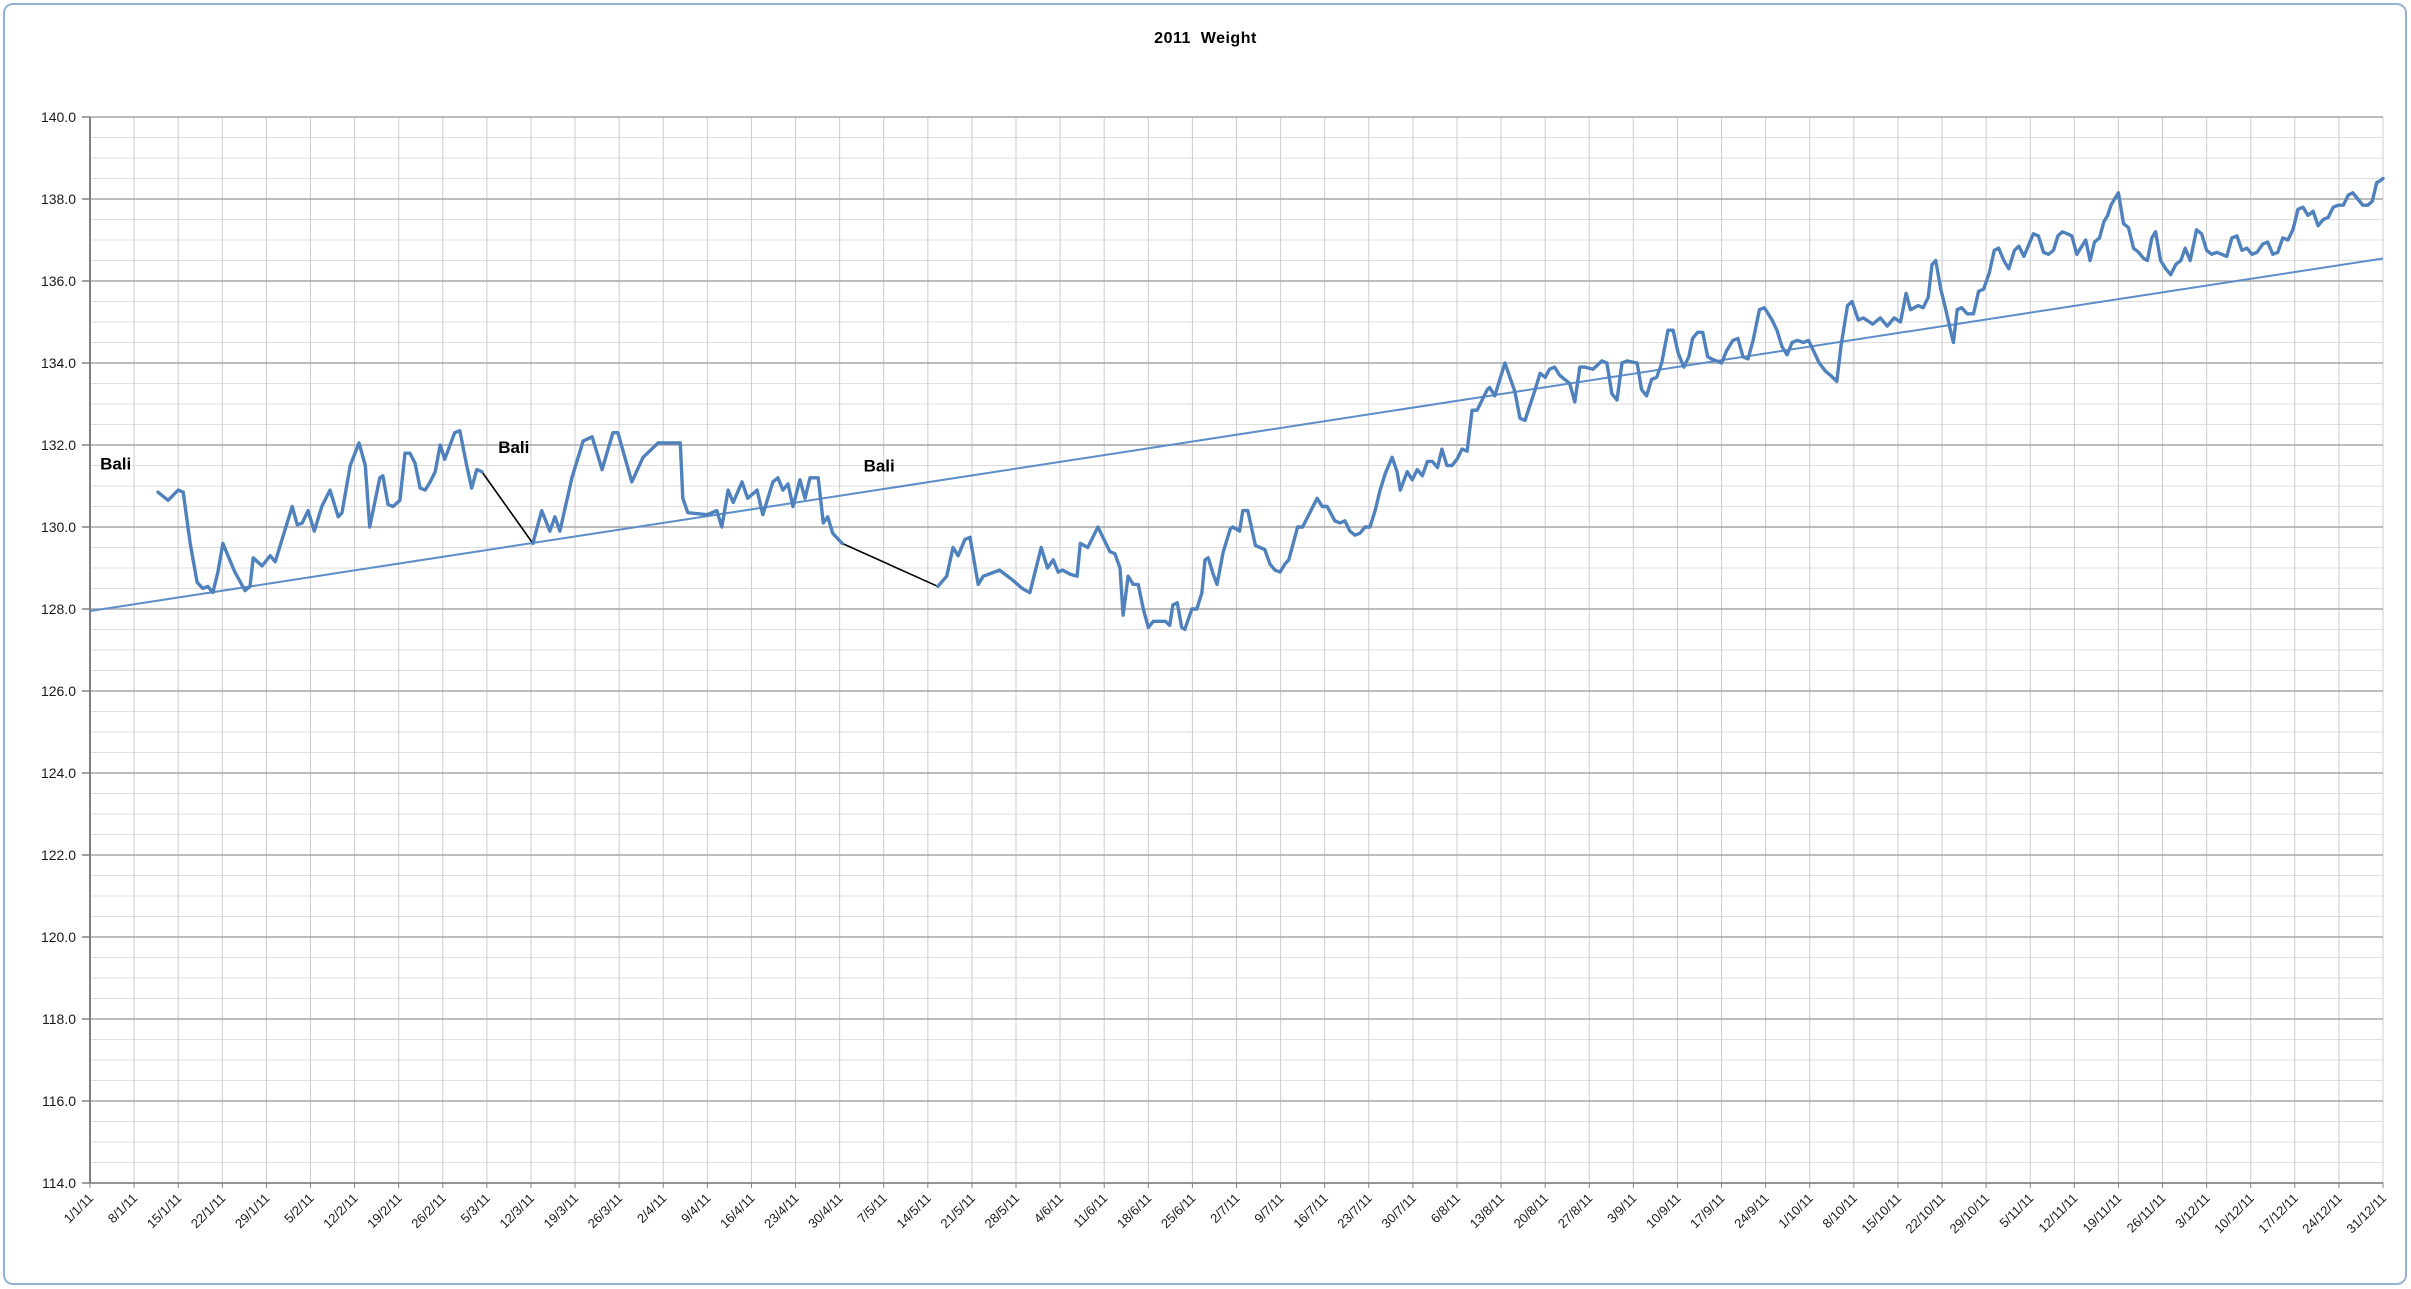  I want to click on y-tick-label: 134.0, so click(58, 363).